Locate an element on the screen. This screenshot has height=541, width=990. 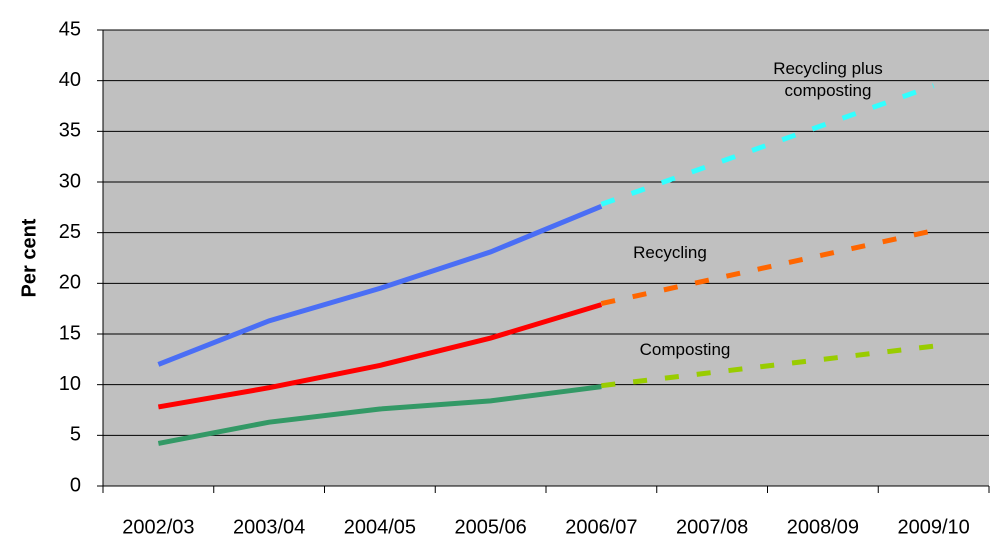
y-axis-label: Per cent is located at coordinates (29, 257).